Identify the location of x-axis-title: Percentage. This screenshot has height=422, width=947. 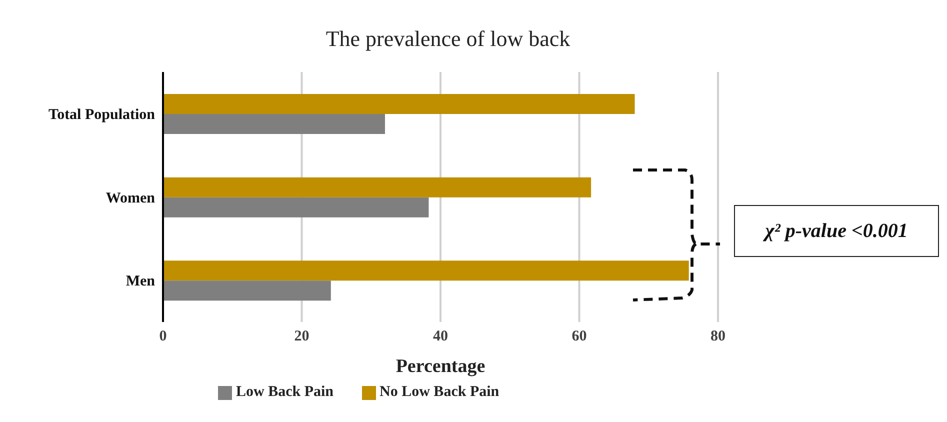
(441, 366).